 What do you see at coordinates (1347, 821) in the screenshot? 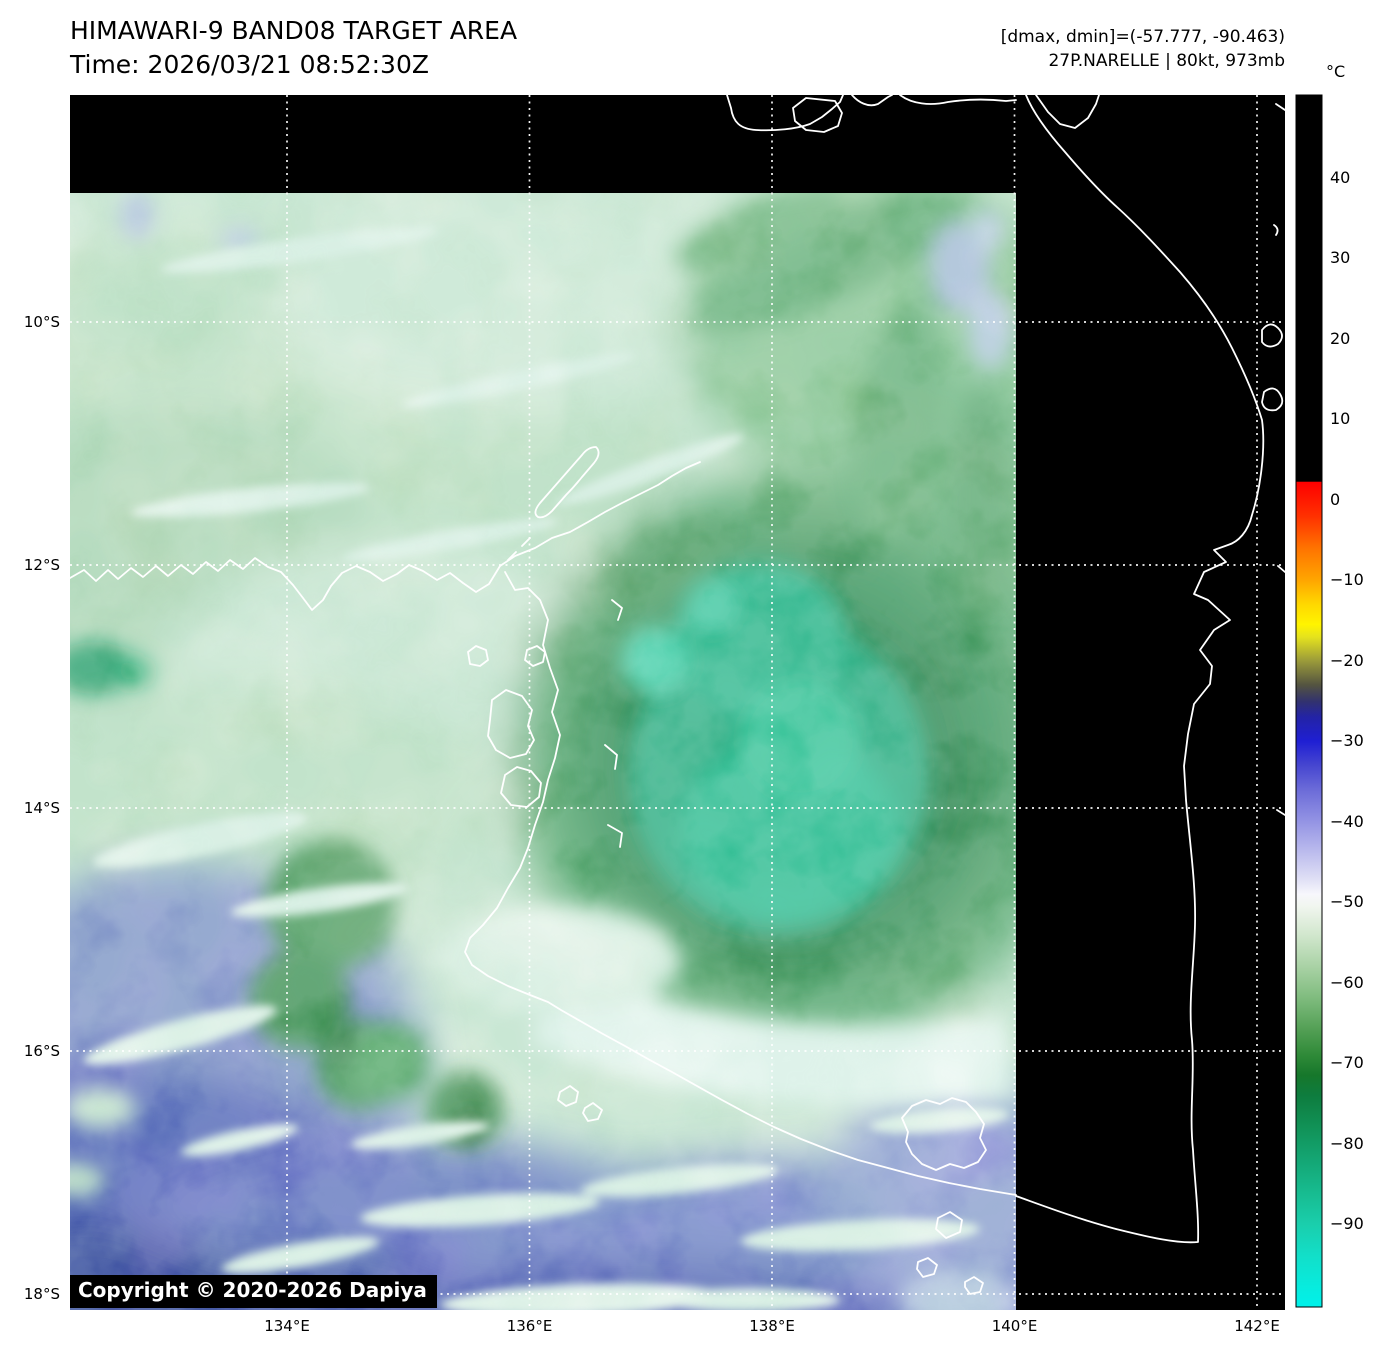
I see `colorbar-tick--40: −40` at bounding box center [1347, 821].